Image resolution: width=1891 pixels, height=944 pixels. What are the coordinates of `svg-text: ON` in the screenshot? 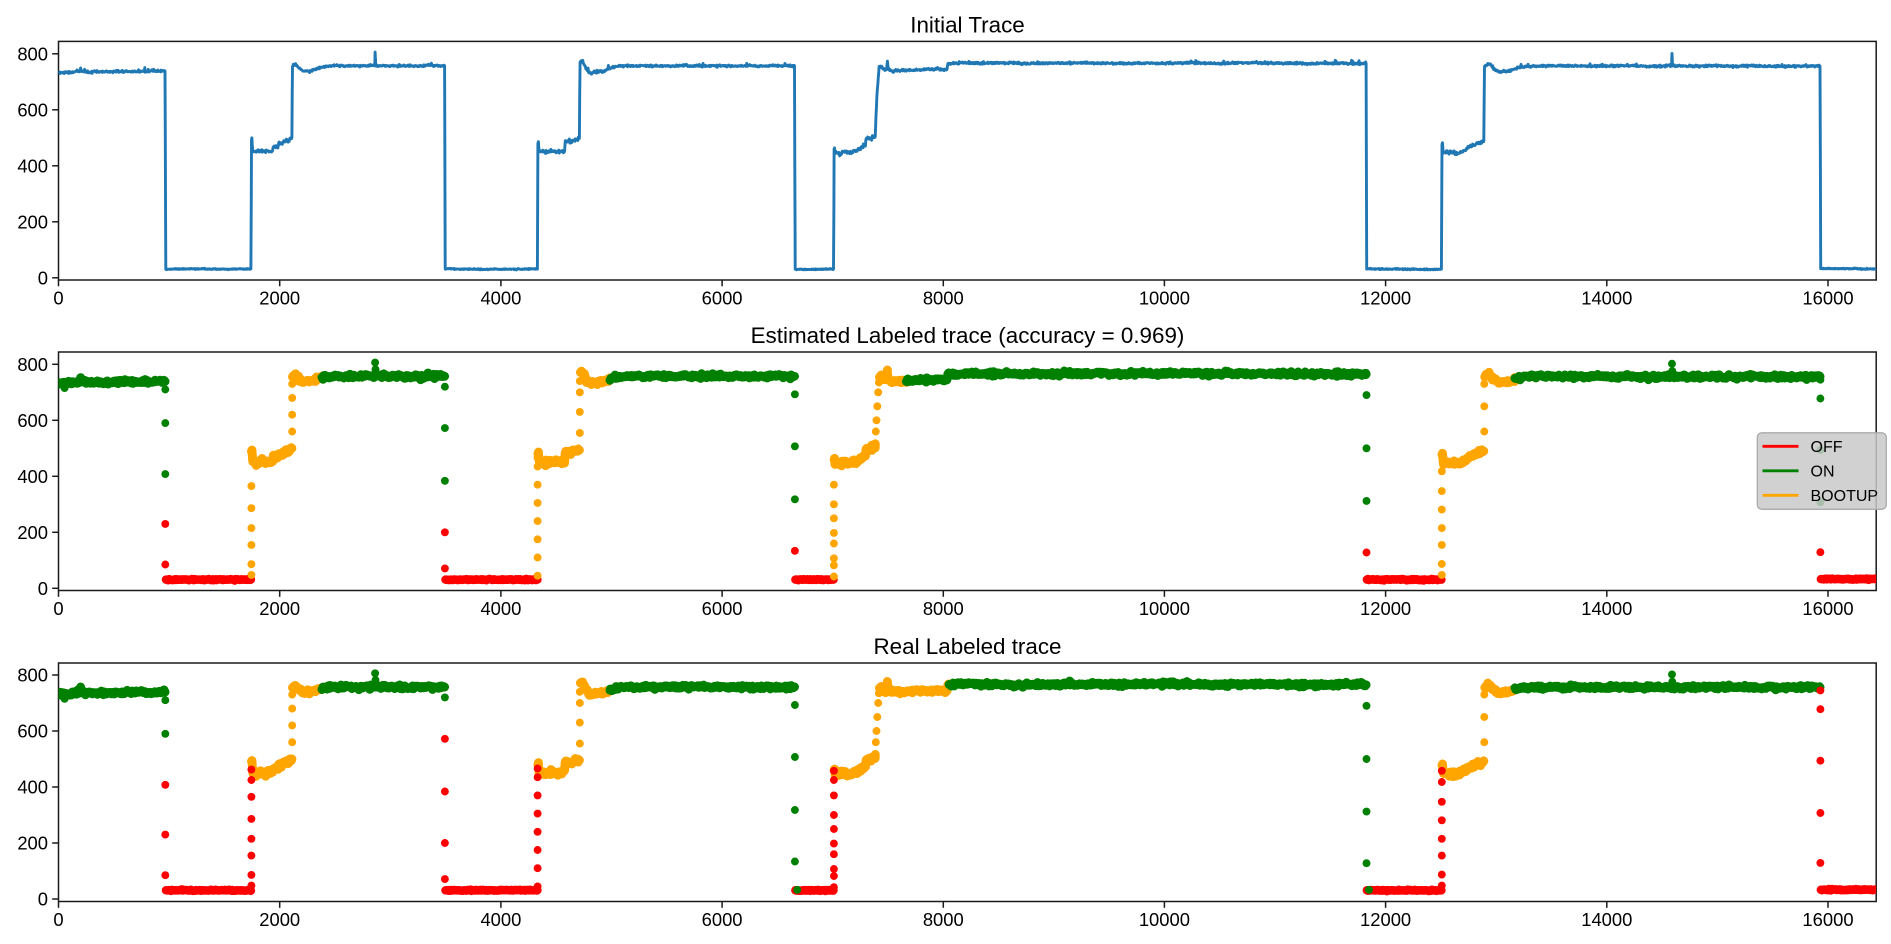 It's located at (1823, 472).